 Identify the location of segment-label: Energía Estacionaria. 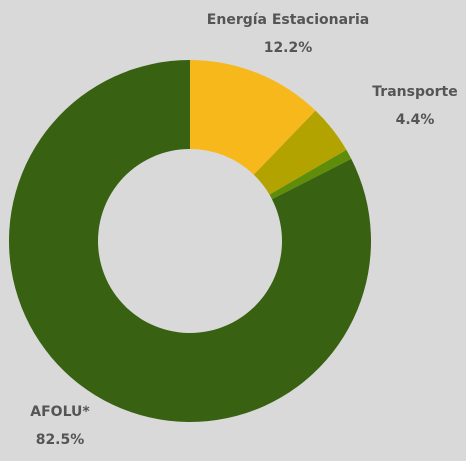
(288, 20).